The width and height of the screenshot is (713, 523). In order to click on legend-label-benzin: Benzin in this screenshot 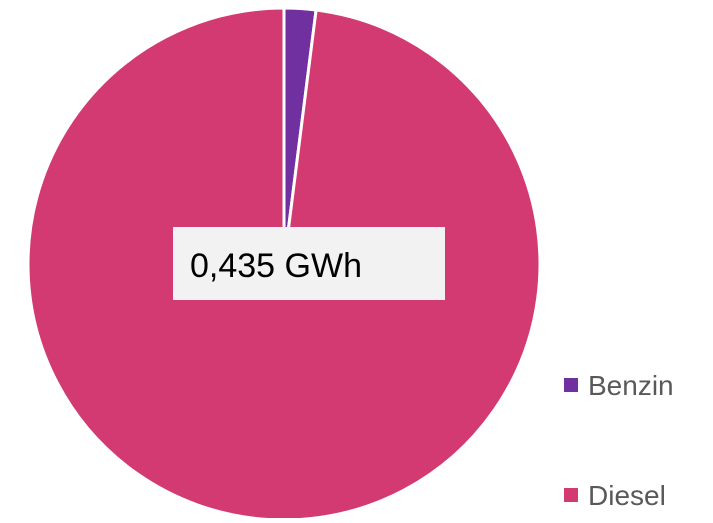, I will do `click(631, 385)`.